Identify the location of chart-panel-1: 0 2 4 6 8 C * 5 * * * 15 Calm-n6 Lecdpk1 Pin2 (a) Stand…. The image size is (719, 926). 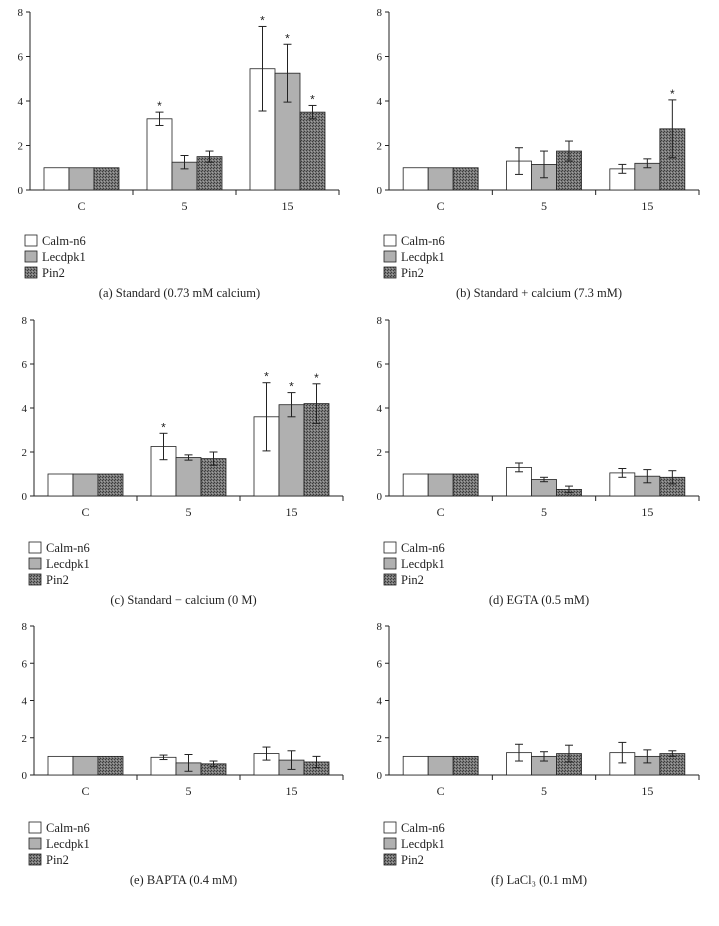
(179, 153).